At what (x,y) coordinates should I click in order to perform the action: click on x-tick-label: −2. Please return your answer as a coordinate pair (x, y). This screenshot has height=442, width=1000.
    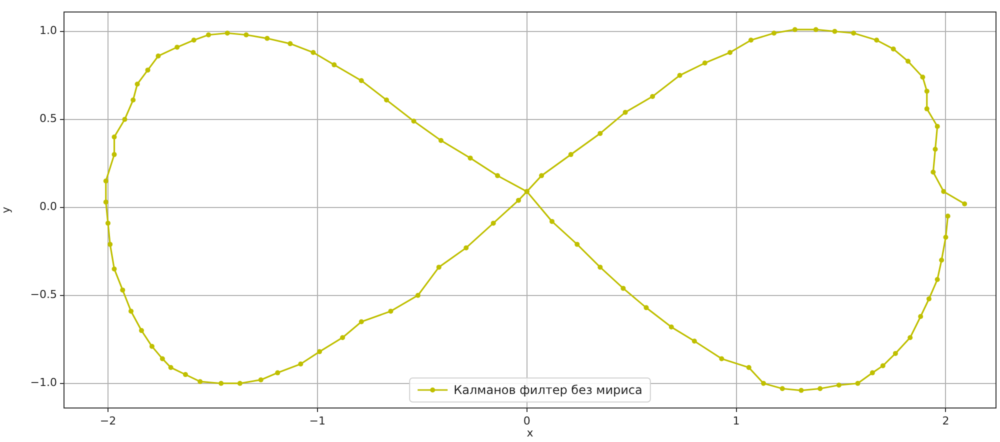
    Looking at the image, I should click on (108, 421).